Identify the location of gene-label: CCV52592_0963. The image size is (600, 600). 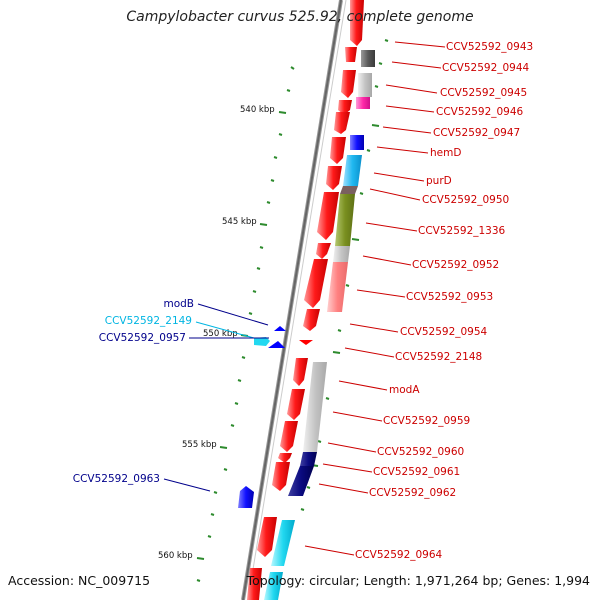
(116, 479).